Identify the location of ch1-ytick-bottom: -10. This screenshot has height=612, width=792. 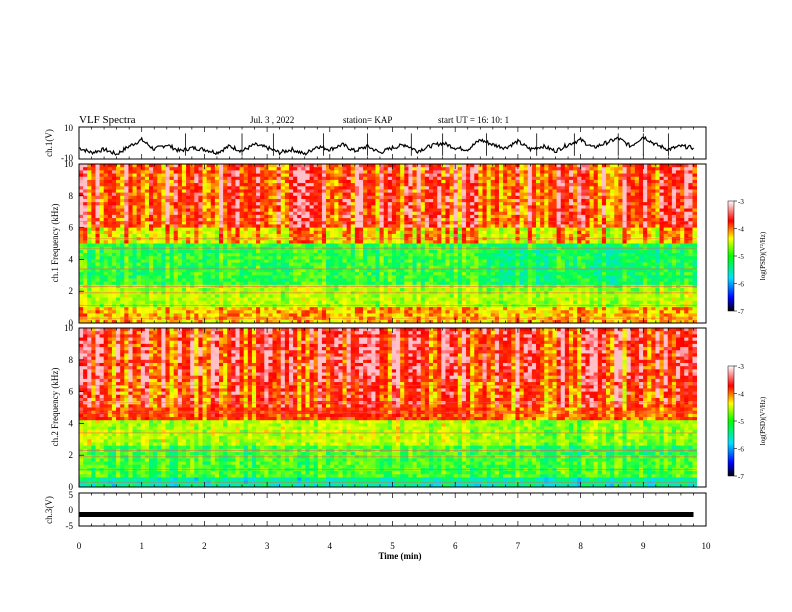
(67, 158).